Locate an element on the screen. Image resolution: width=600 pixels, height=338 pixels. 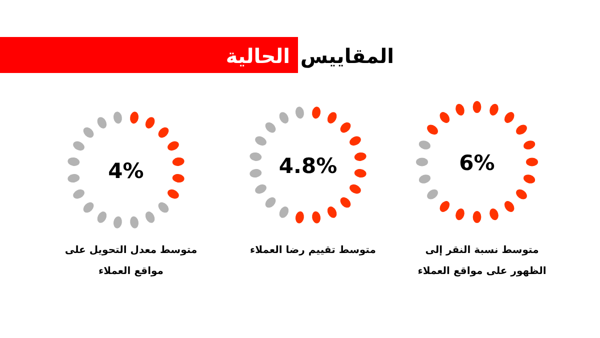
text: متوسط تقييم رضا العملاء is located at coordinates (313, 251).